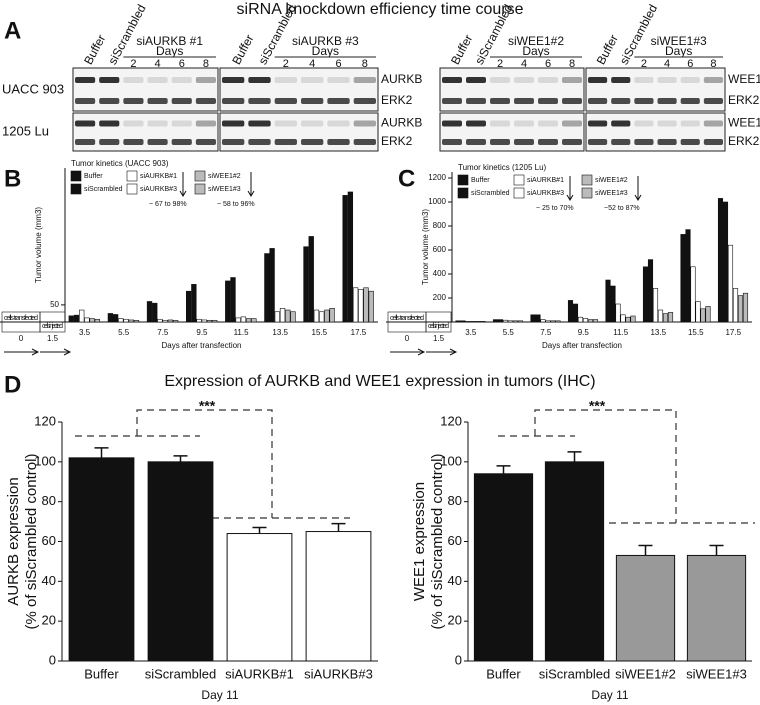  Describe the element at coordinates (53, 338) in the screenshot. I see `timeline-tick: 1.5` at that location.